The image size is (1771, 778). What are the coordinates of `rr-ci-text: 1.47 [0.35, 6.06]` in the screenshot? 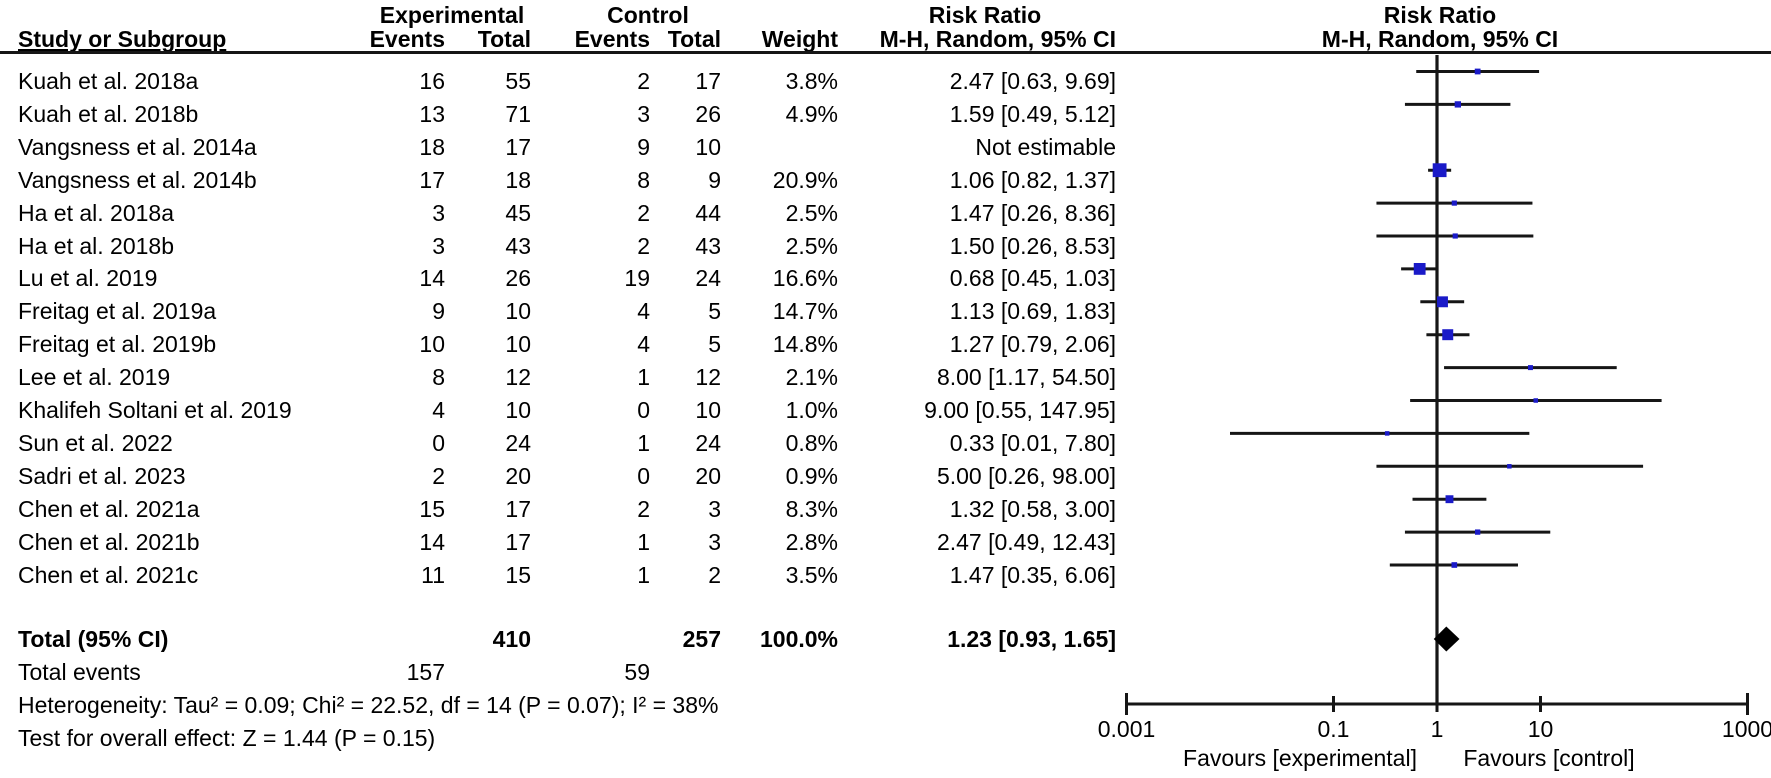 It's located at (1032, 574).